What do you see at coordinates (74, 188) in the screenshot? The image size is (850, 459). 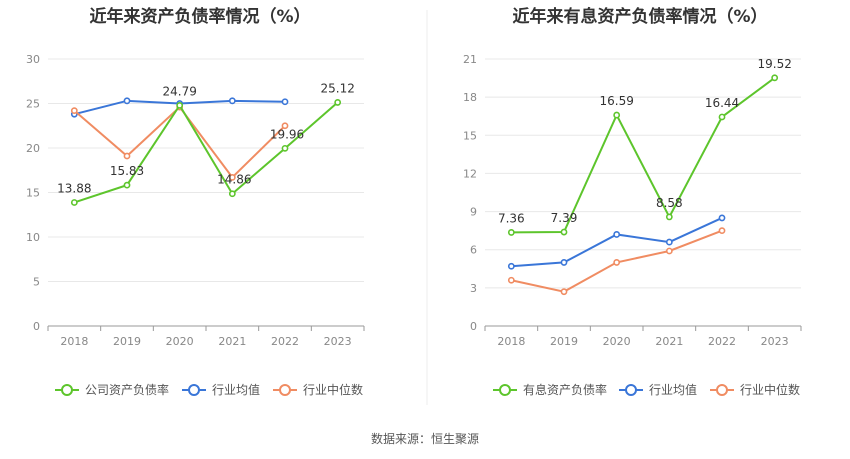 I see `data-label: 13.88` at bounding box center [74, 188].